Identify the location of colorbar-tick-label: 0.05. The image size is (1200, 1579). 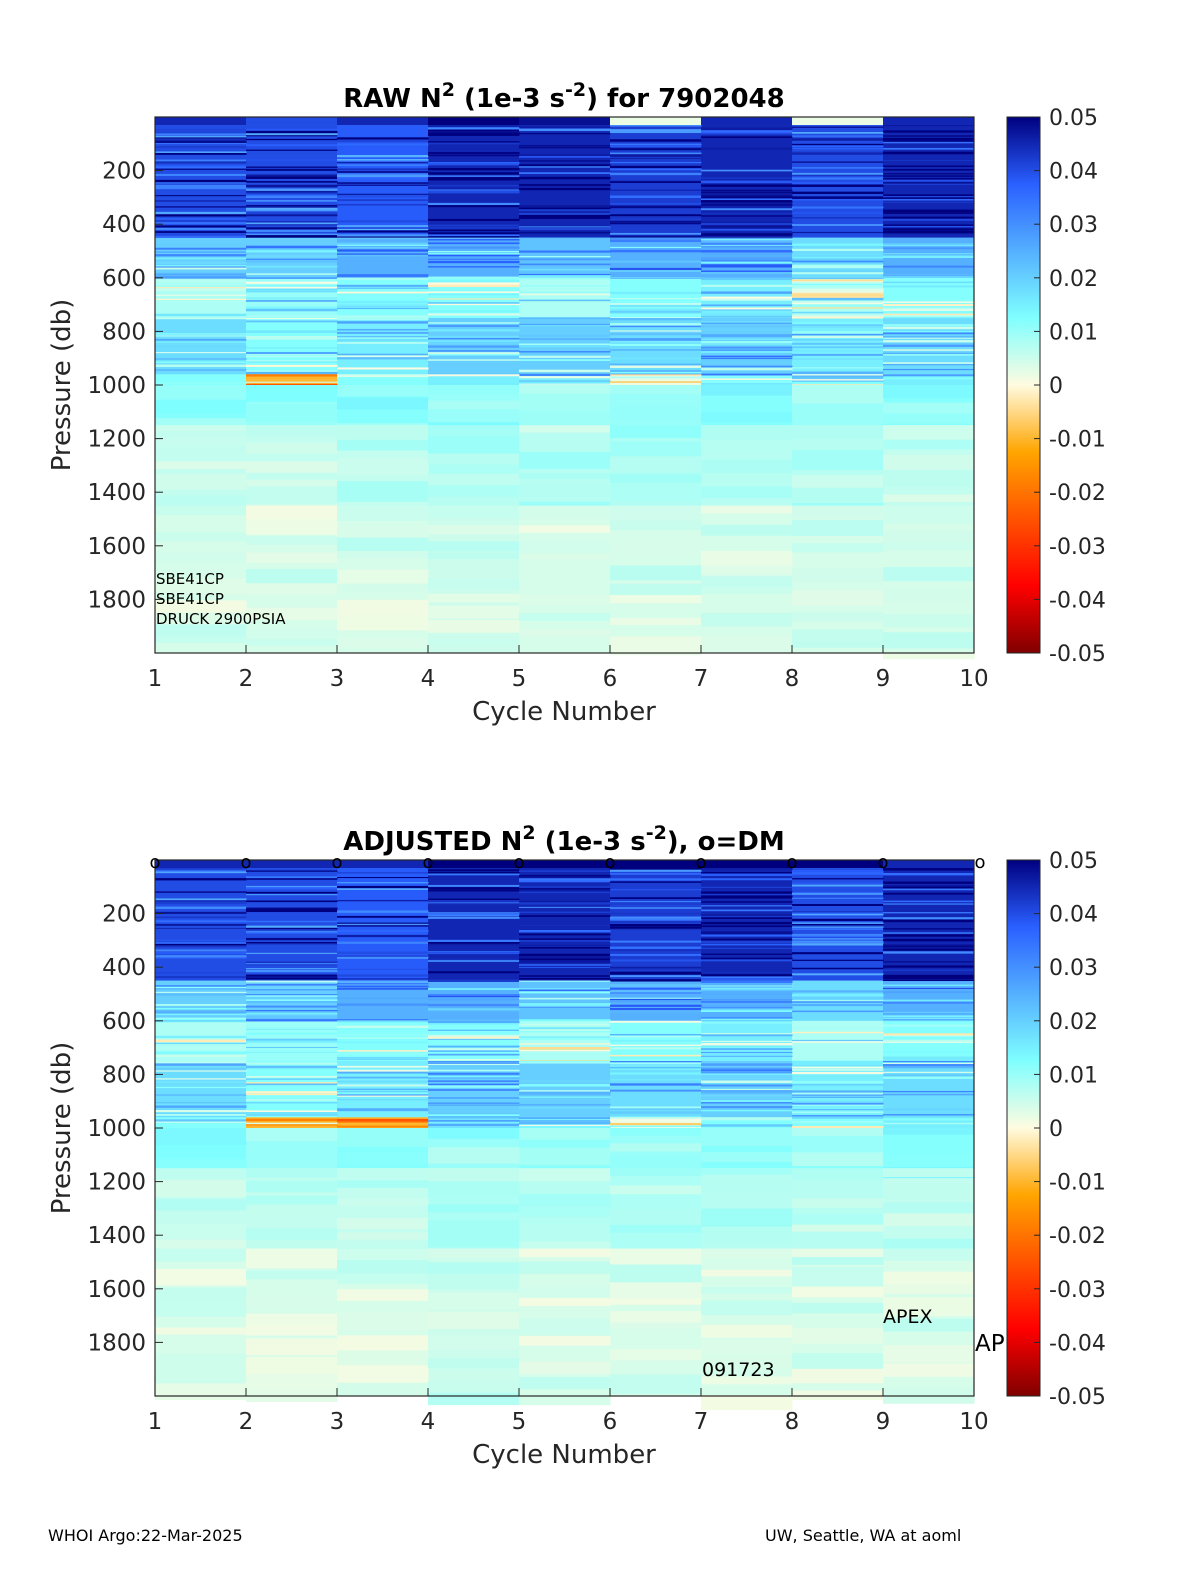
(1073, 861).